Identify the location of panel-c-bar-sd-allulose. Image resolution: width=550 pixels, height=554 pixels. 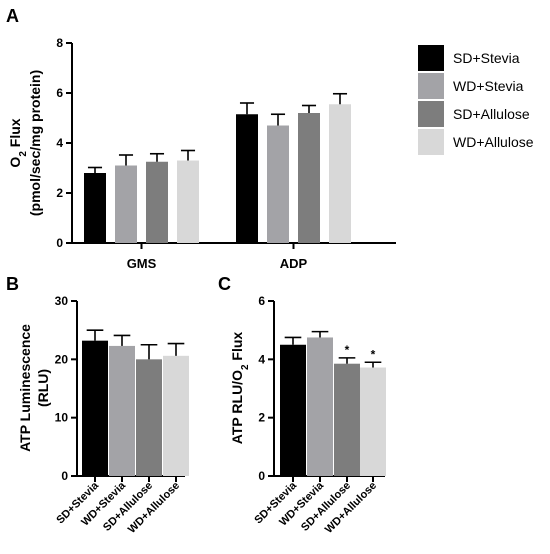
(347, 419).